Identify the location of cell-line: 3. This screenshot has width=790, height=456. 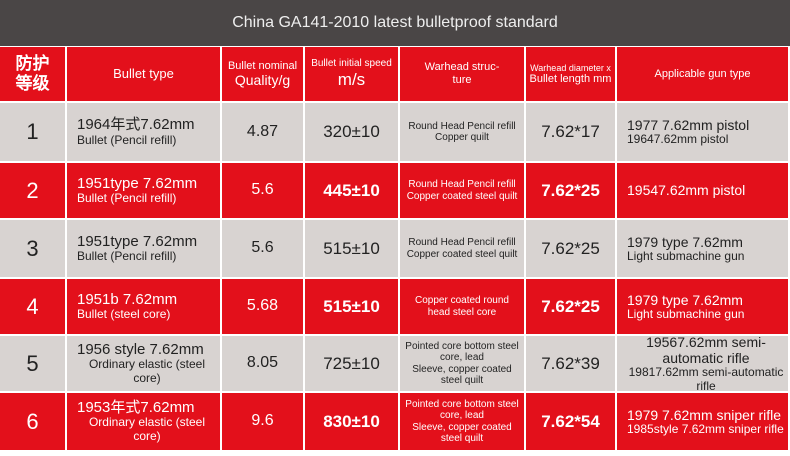
(32, 248).